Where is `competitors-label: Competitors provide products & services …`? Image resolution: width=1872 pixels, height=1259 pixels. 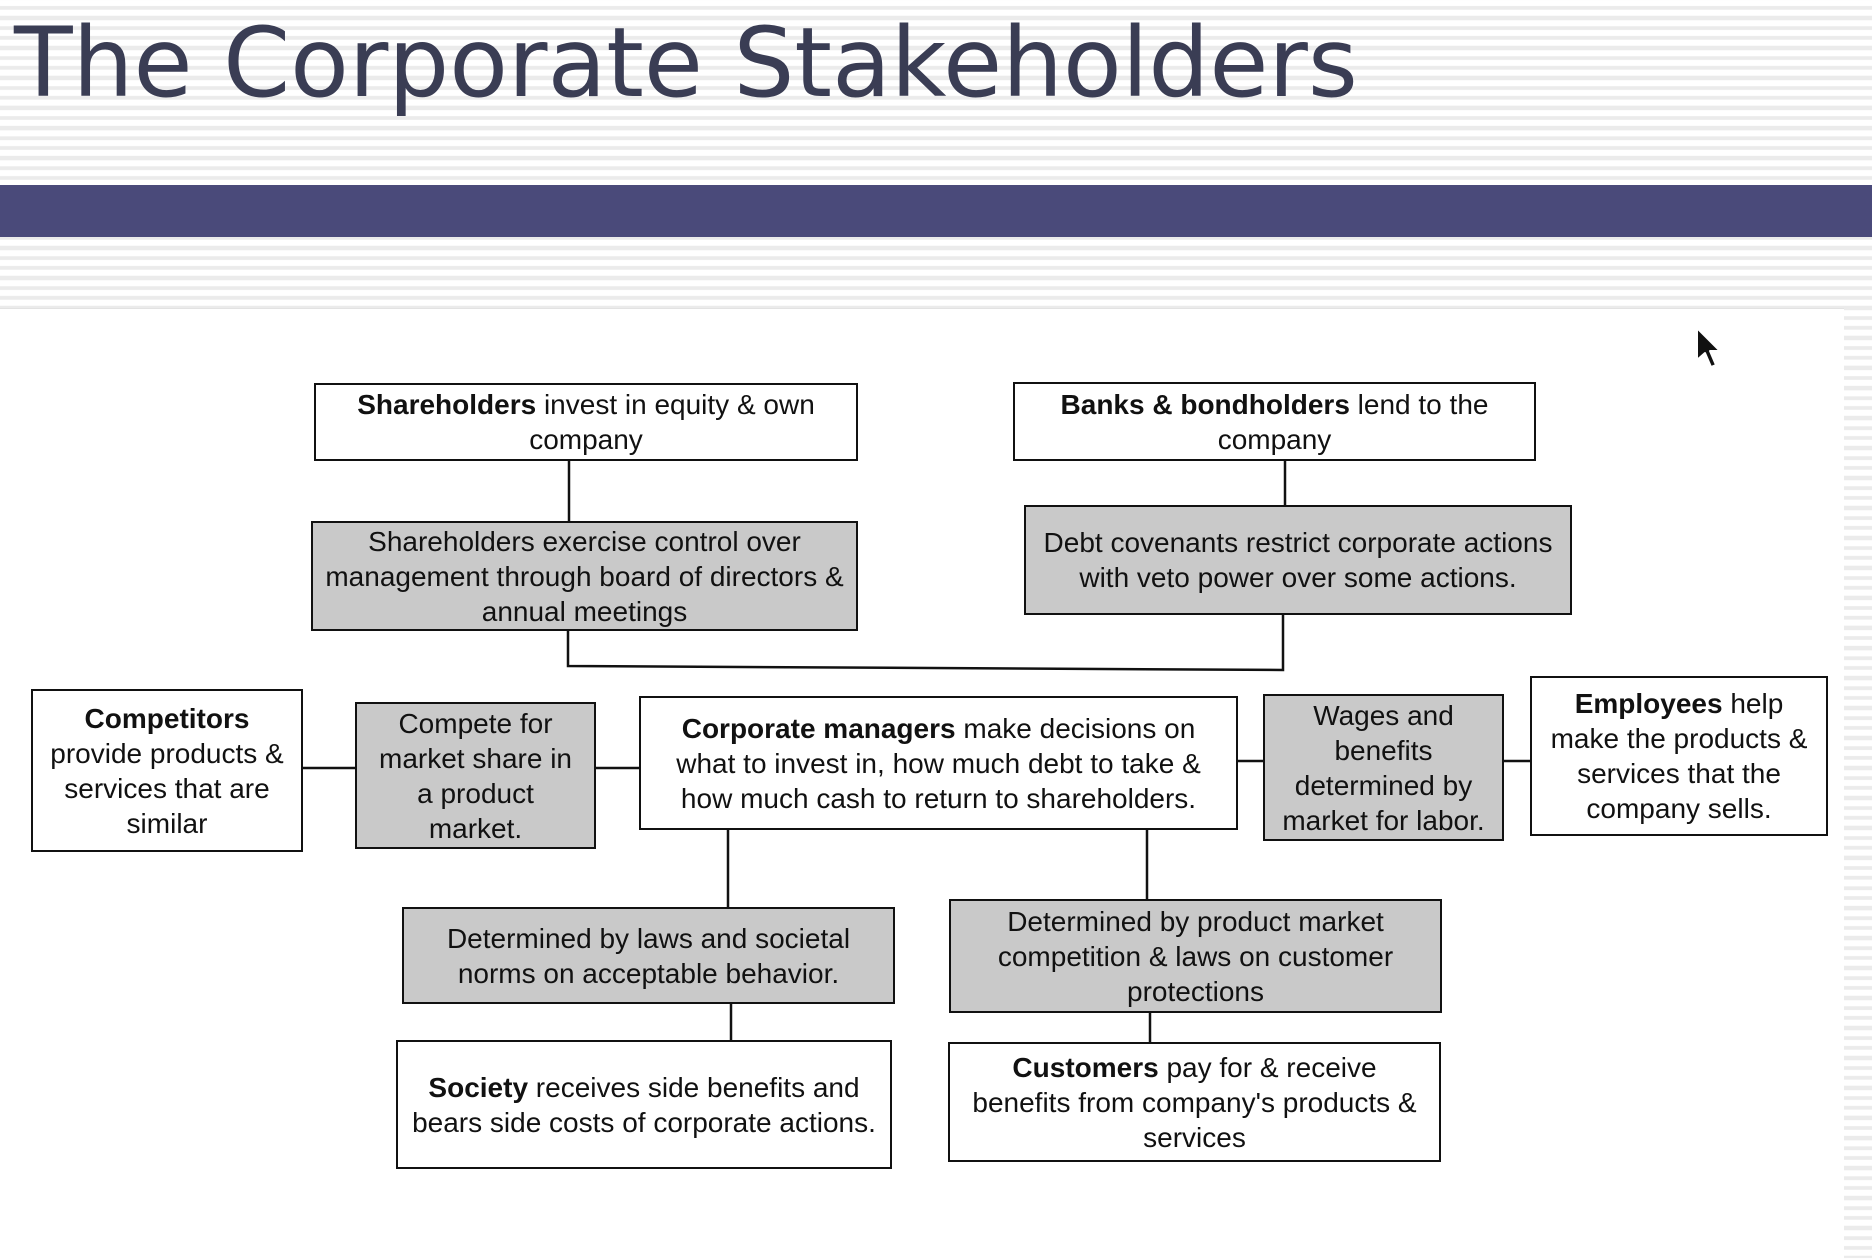 competitors-label: Competitors provide products & services … is located at coordinates (167, 770).